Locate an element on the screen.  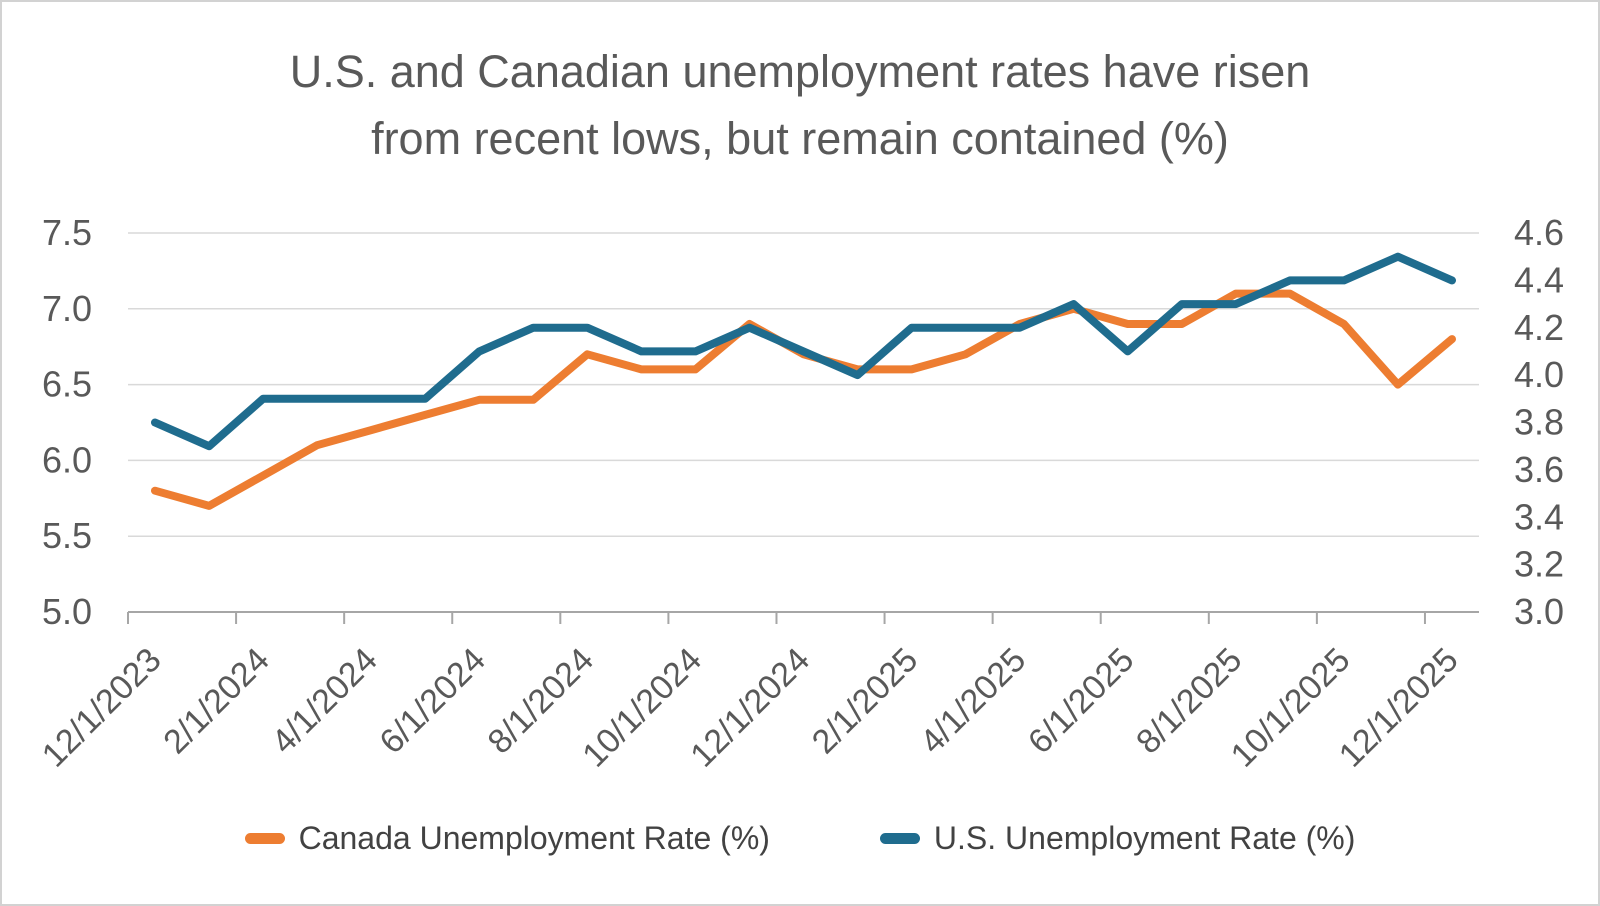
right-axis-tick-label: 3.0 is located at coordinates (1539, 611).